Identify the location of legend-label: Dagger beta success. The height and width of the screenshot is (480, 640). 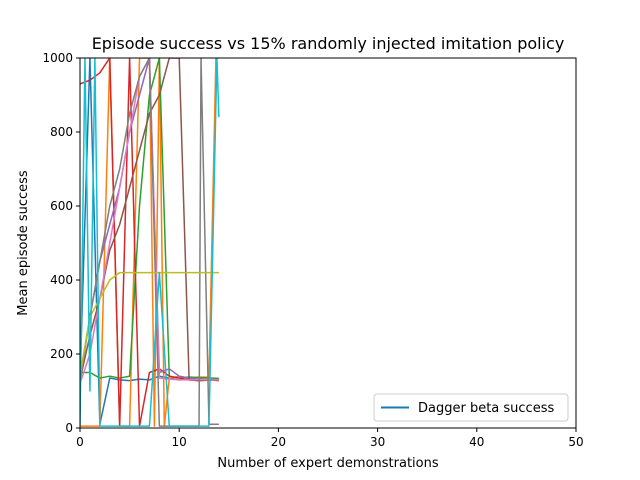
(486, 408).